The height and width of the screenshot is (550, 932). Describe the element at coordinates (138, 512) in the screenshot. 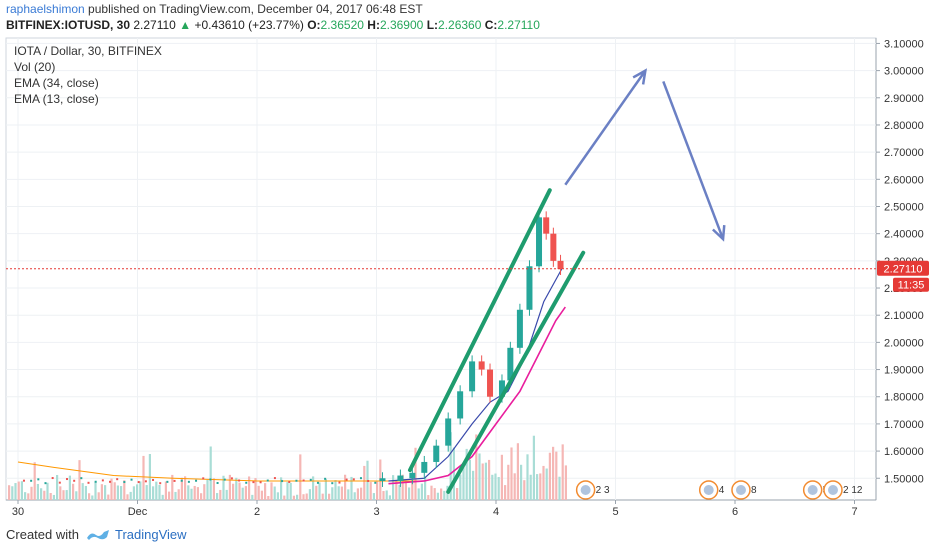

I see `time-tick-label: Dec` at that location.